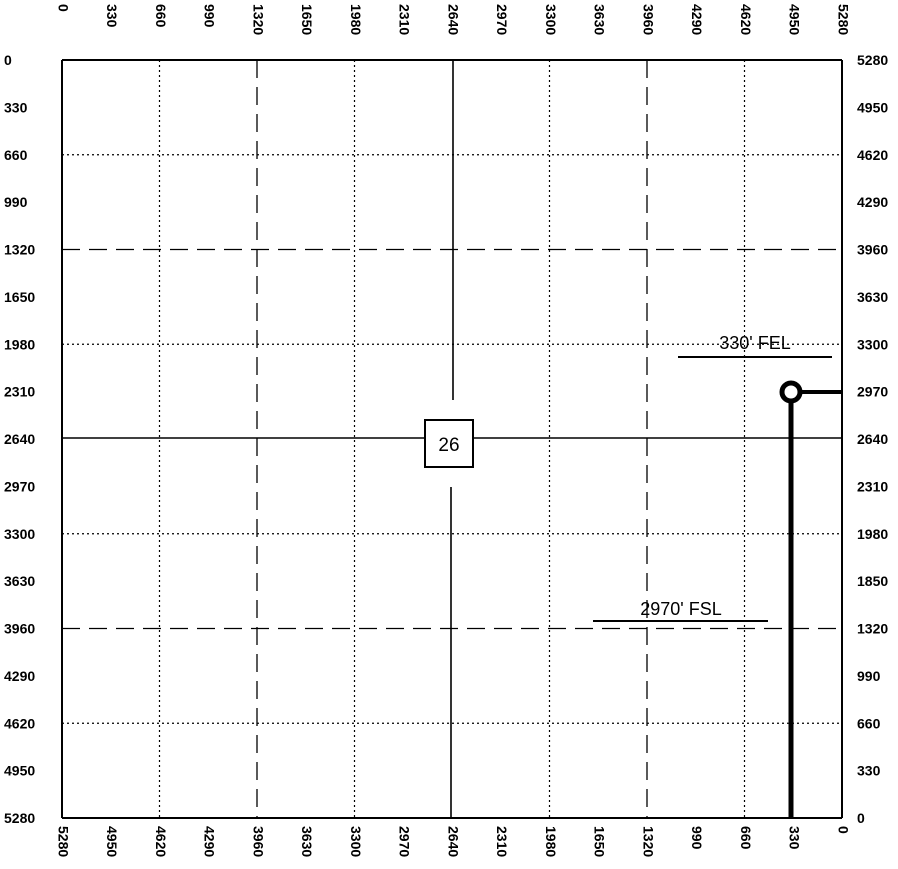  I want to click on tick-label-left: 4290, so click(19, 676).